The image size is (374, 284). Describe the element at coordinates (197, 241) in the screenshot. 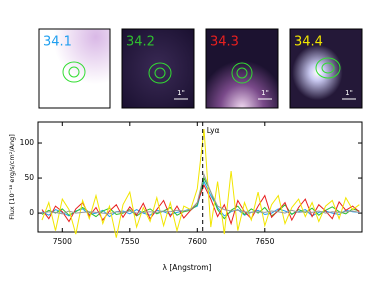

I see `x-tick-label: 7600` at that location.